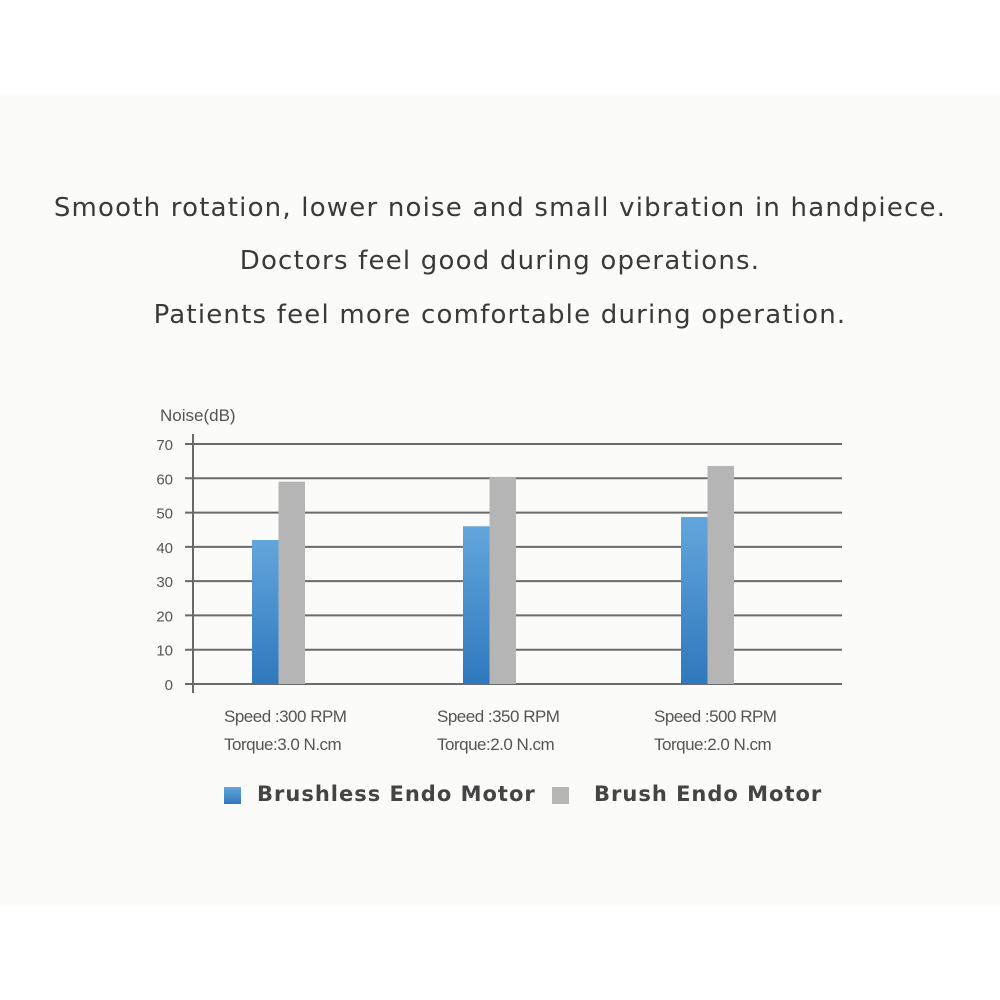  I want to click on legend-swatch-brushless, so click(232, 795).